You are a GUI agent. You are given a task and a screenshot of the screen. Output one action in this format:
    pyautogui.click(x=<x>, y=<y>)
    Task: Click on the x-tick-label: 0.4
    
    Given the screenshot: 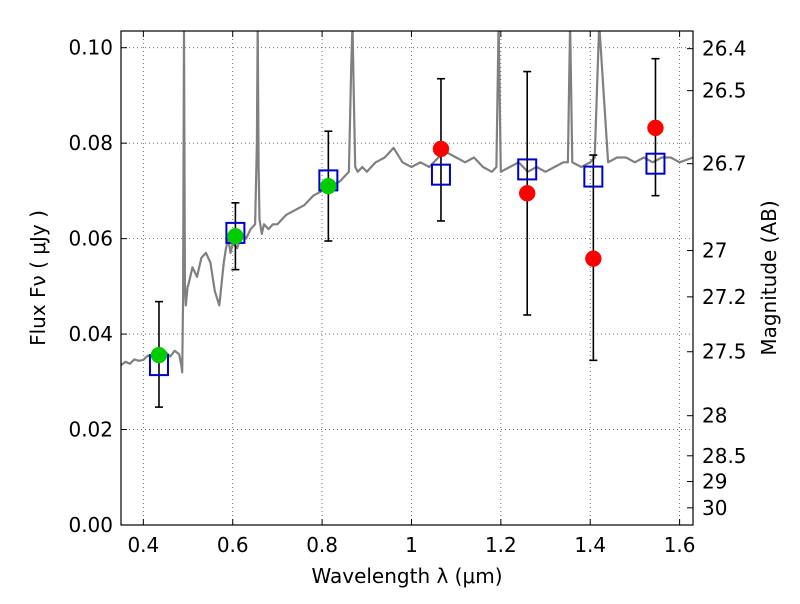 What is the action you would take?
    pyautogui.click(x=143, y=545)
    